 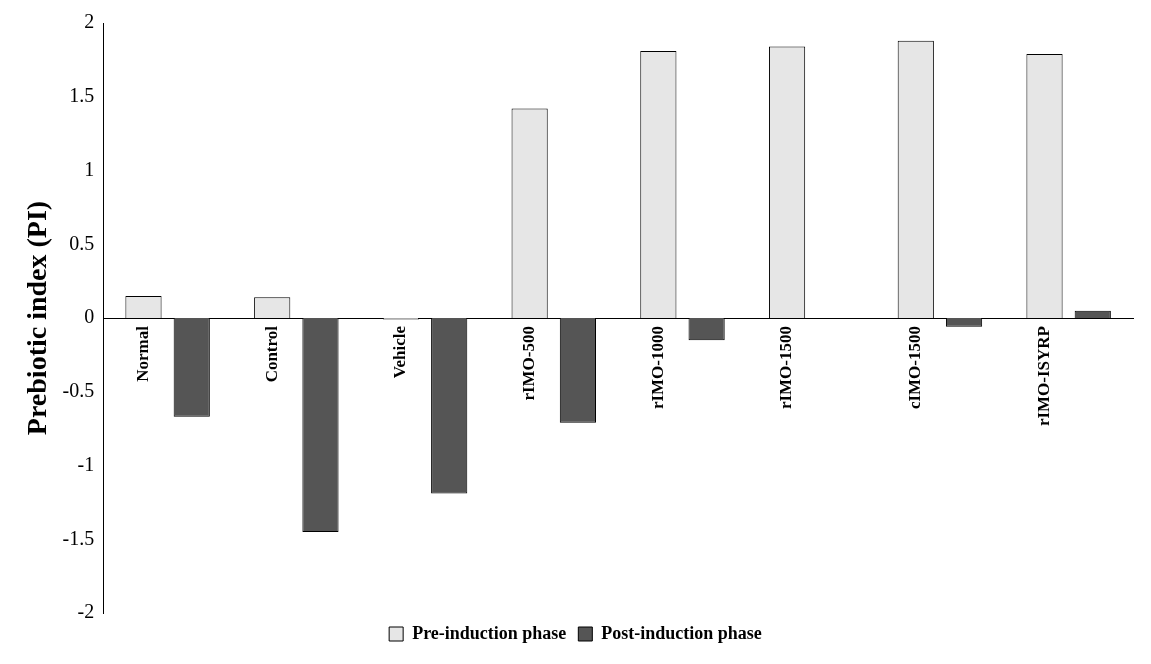 What do you see at coordinates (1043, 376) in the screenshot?
I see `x-tick-label: rIMO-ISYRP` at bounding box center [1043, 376].